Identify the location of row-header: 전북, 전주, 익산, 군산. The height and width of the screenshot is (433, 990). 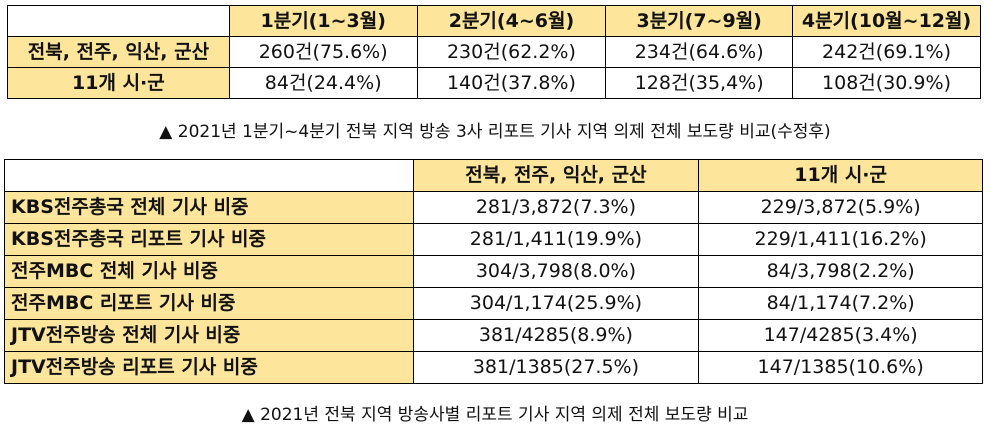
(118, 52).